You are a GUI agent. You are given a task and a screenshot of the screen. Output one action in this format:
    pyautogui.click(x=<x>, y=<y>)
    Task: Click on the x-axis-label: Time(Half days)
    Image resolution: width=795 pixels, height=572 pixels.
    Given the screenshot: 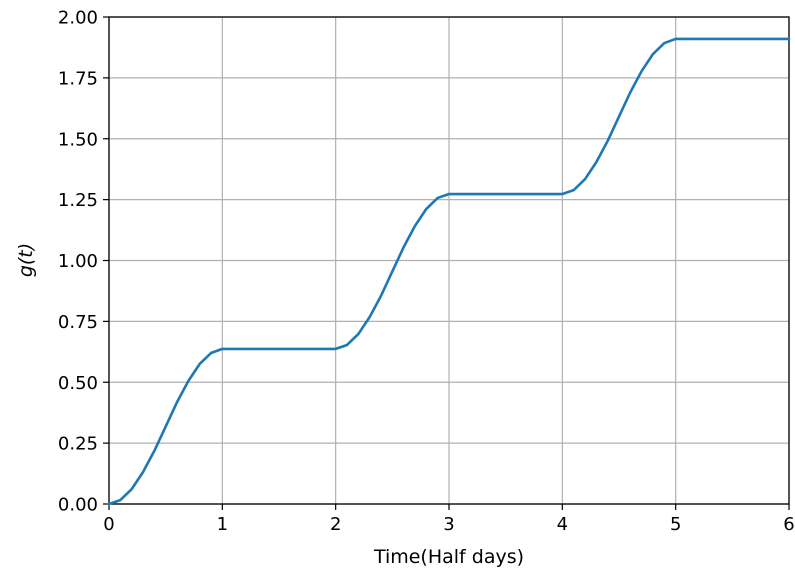 What is the action you would take?
    pyautogui.click(x=448, y=557)
    